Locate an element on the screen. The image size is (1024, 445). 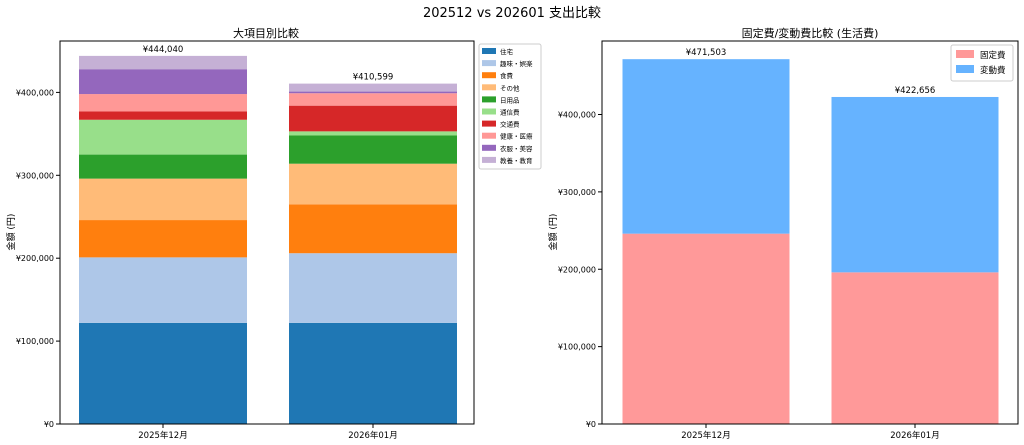
bar-total-label: ¥444,040 is located at coordinates (163, 50).